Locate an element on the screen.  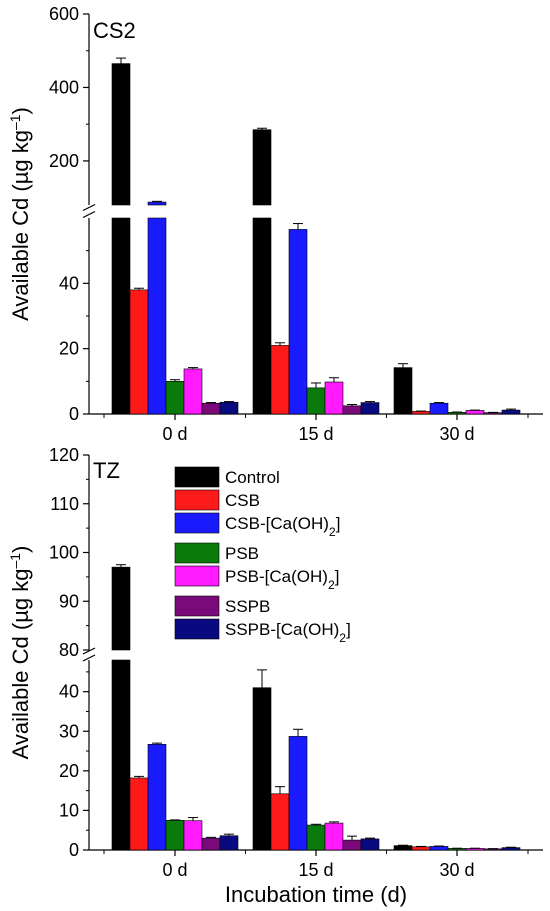
legend-swatch-sspb is located at coordinates (197, 606).